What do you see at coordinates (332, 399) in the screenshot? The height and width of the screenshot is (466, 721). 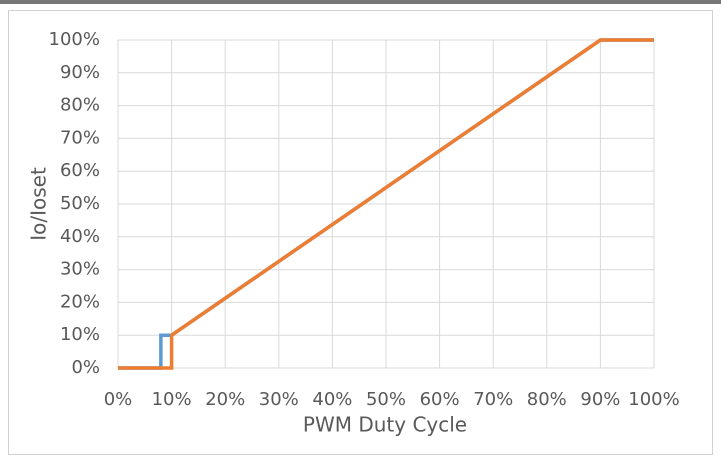 I see `x-tick-label: 40%` at bounding box center [332, 399].